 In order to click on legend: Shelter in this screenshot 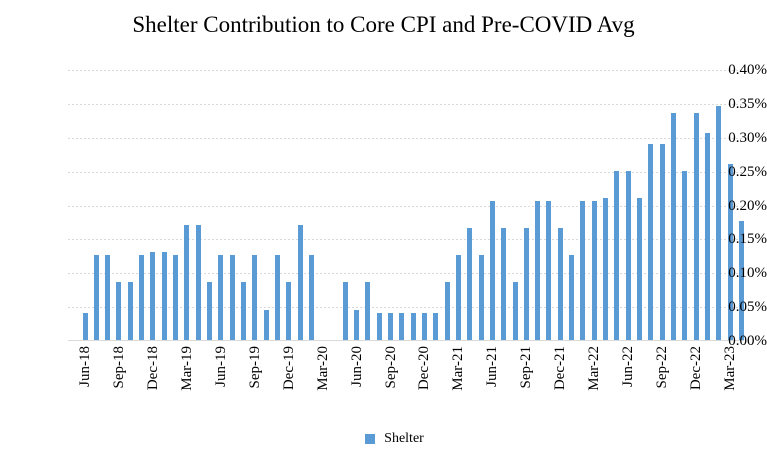, I will do `click(383, 439)`.